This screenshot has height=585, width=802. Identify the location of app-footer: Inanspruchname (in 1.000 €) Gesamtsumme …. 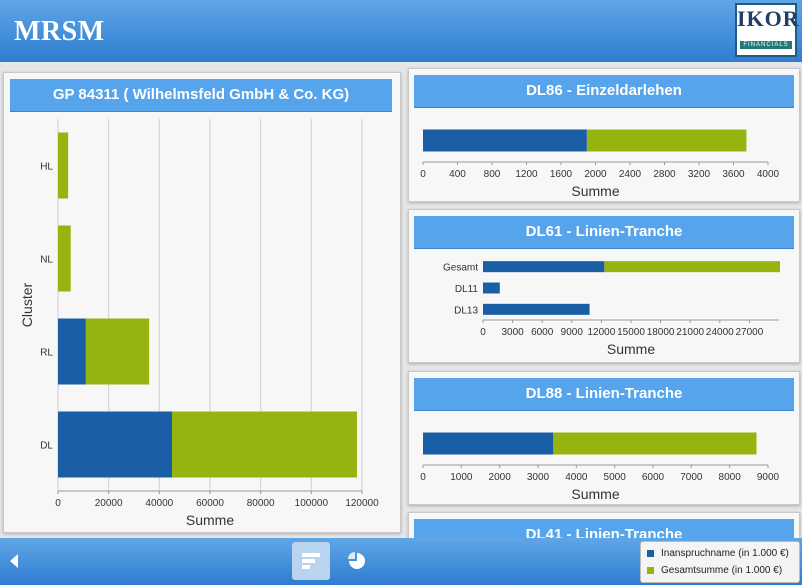
(401, 561).